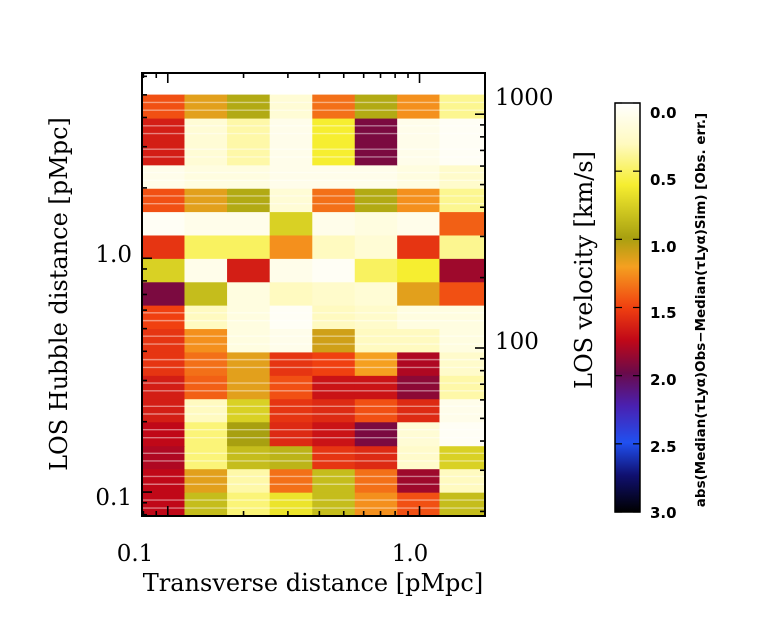  I want to click on x-tick-label-1.0: 1.0, so click(410, 554).